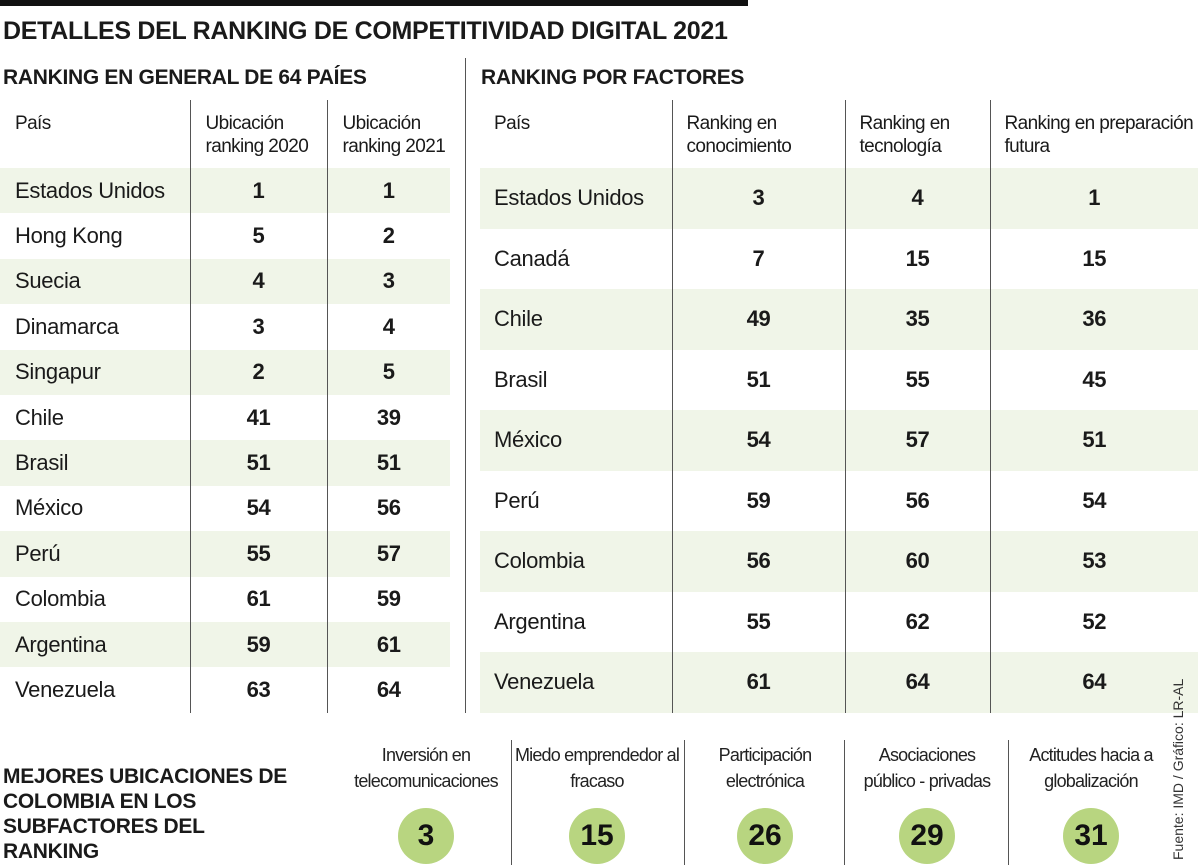  I want to click on header-2021: Ubicación ranking 2021, so click(388, 134).